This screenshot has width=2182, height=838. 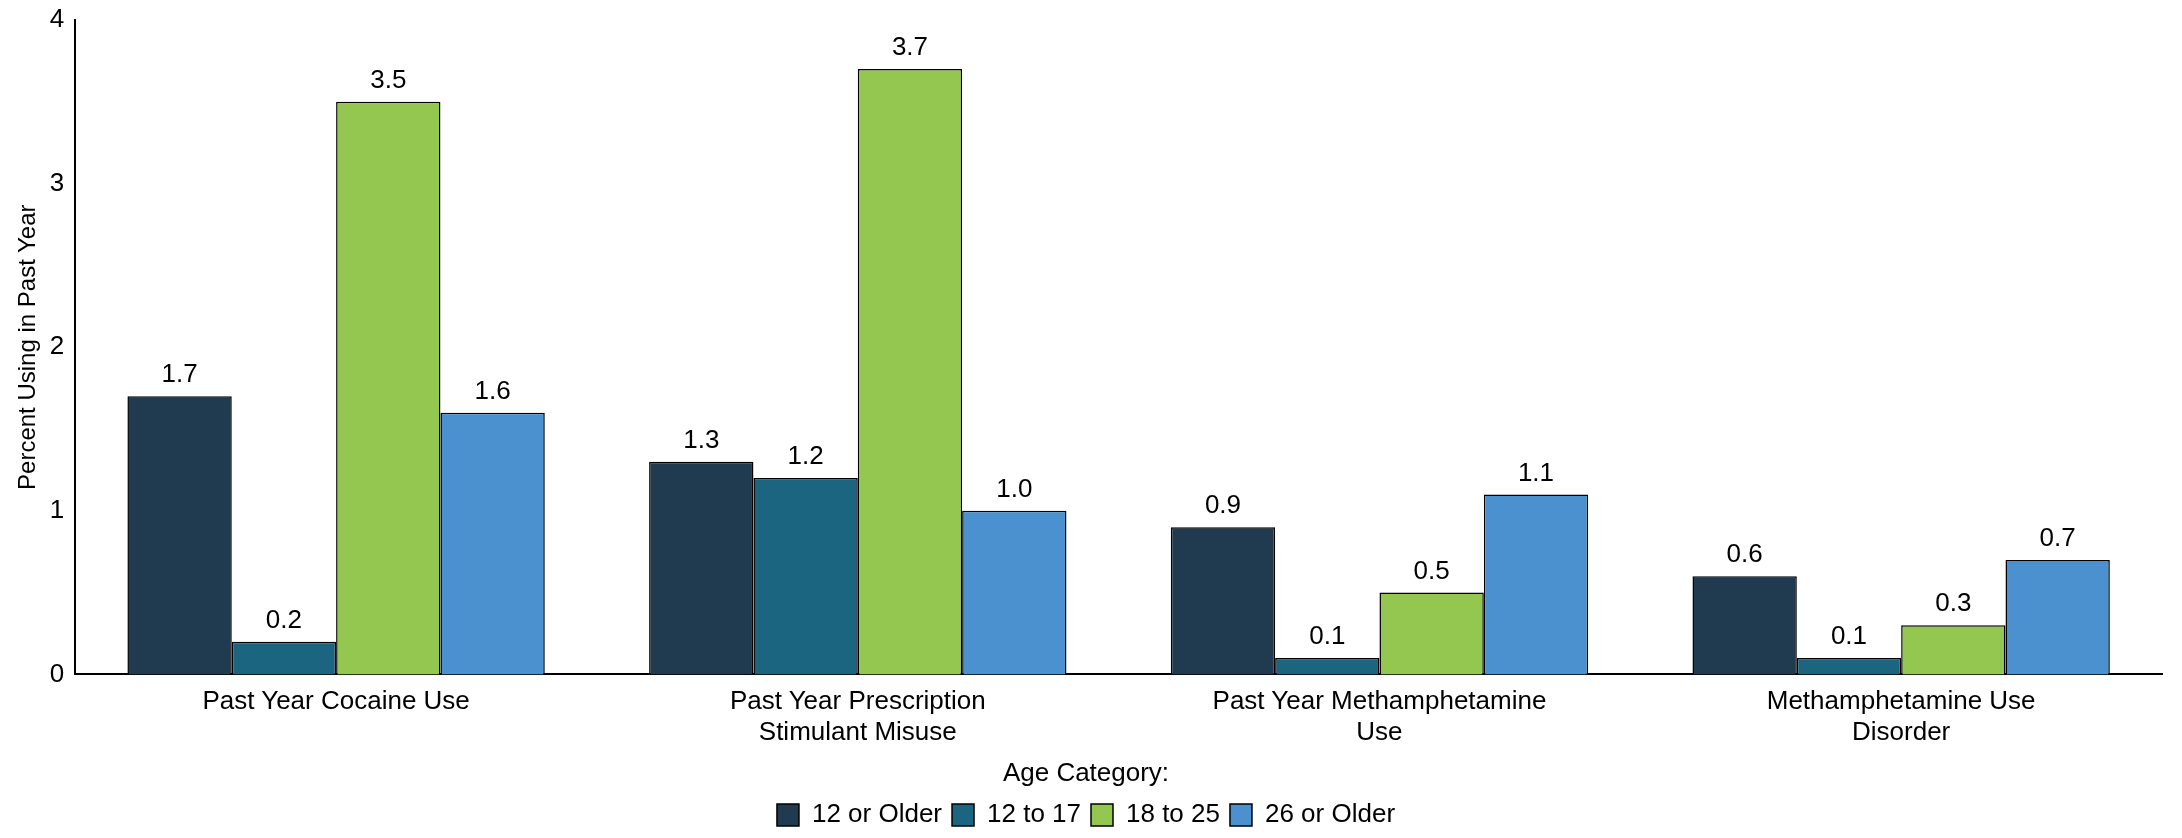 I want to click on data-label: 1.3, so click(x=701, y=438).